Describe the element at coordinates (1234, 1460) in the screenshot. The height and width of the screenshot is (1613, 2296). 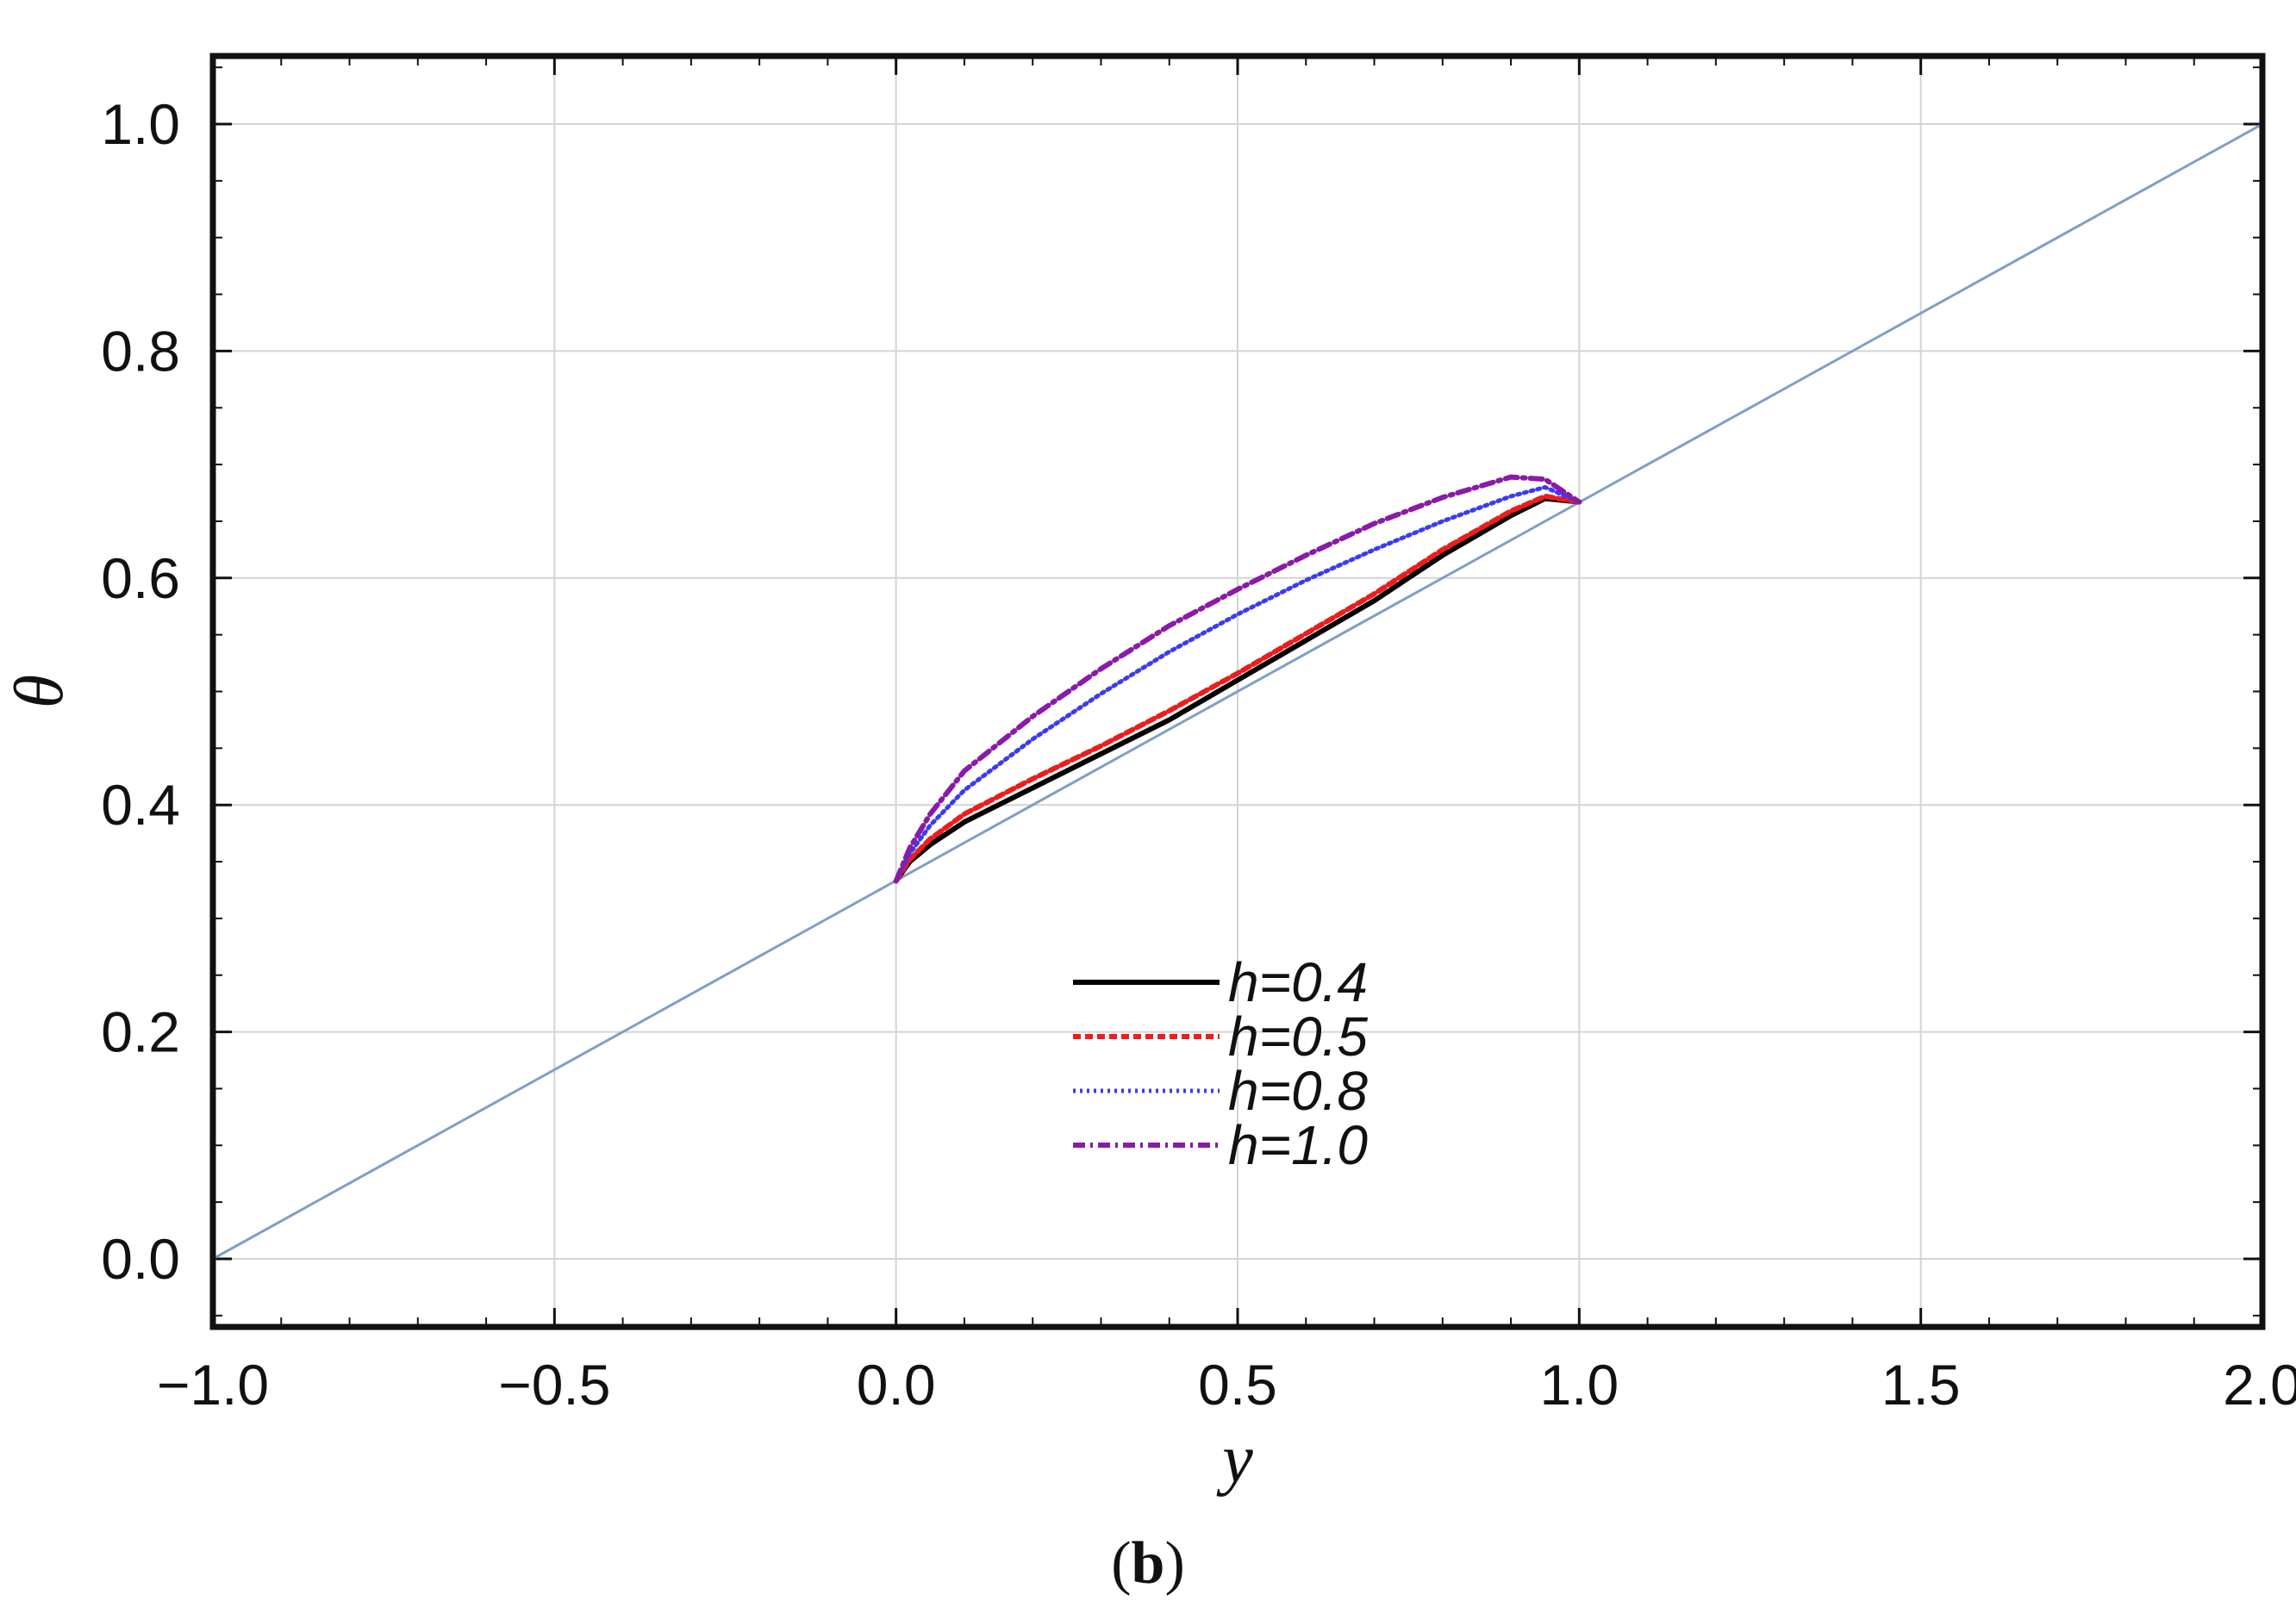
I see `x-axis-title: y` at that location.